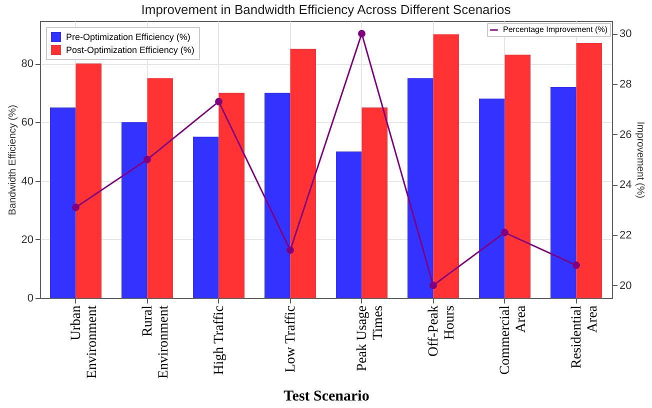  Describe the element at coordinates (626, 134) in the screenshot. I see `y2-tick-label: 26` at that location.